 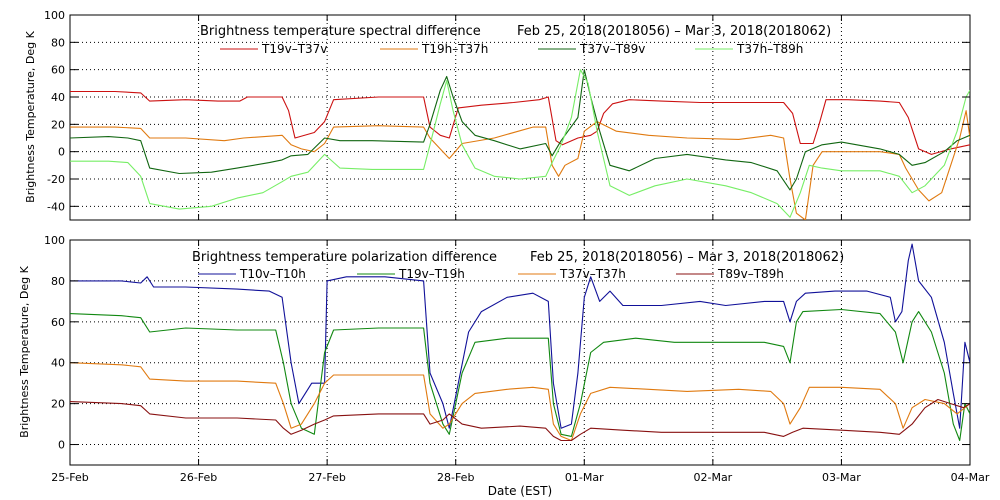 What do you see at coordinates (520, 420) in the screenshot?
I see `series-line-t89v-t89h` at bounding box center [520, 420].